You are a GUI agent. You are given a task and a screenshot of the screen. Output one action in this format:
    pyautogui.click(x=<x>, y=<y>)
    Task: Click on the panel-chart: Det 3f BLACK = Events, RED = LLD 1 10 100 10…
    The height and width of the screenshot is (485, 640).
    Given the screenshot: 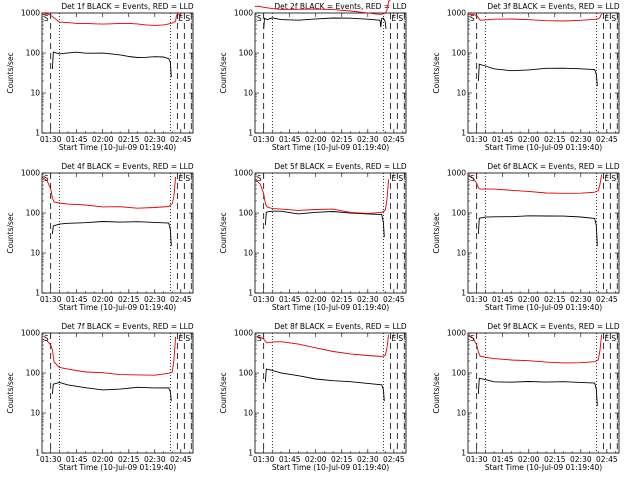 What is the action you would take?
    pyautogui.click(x=526, y=77)
    